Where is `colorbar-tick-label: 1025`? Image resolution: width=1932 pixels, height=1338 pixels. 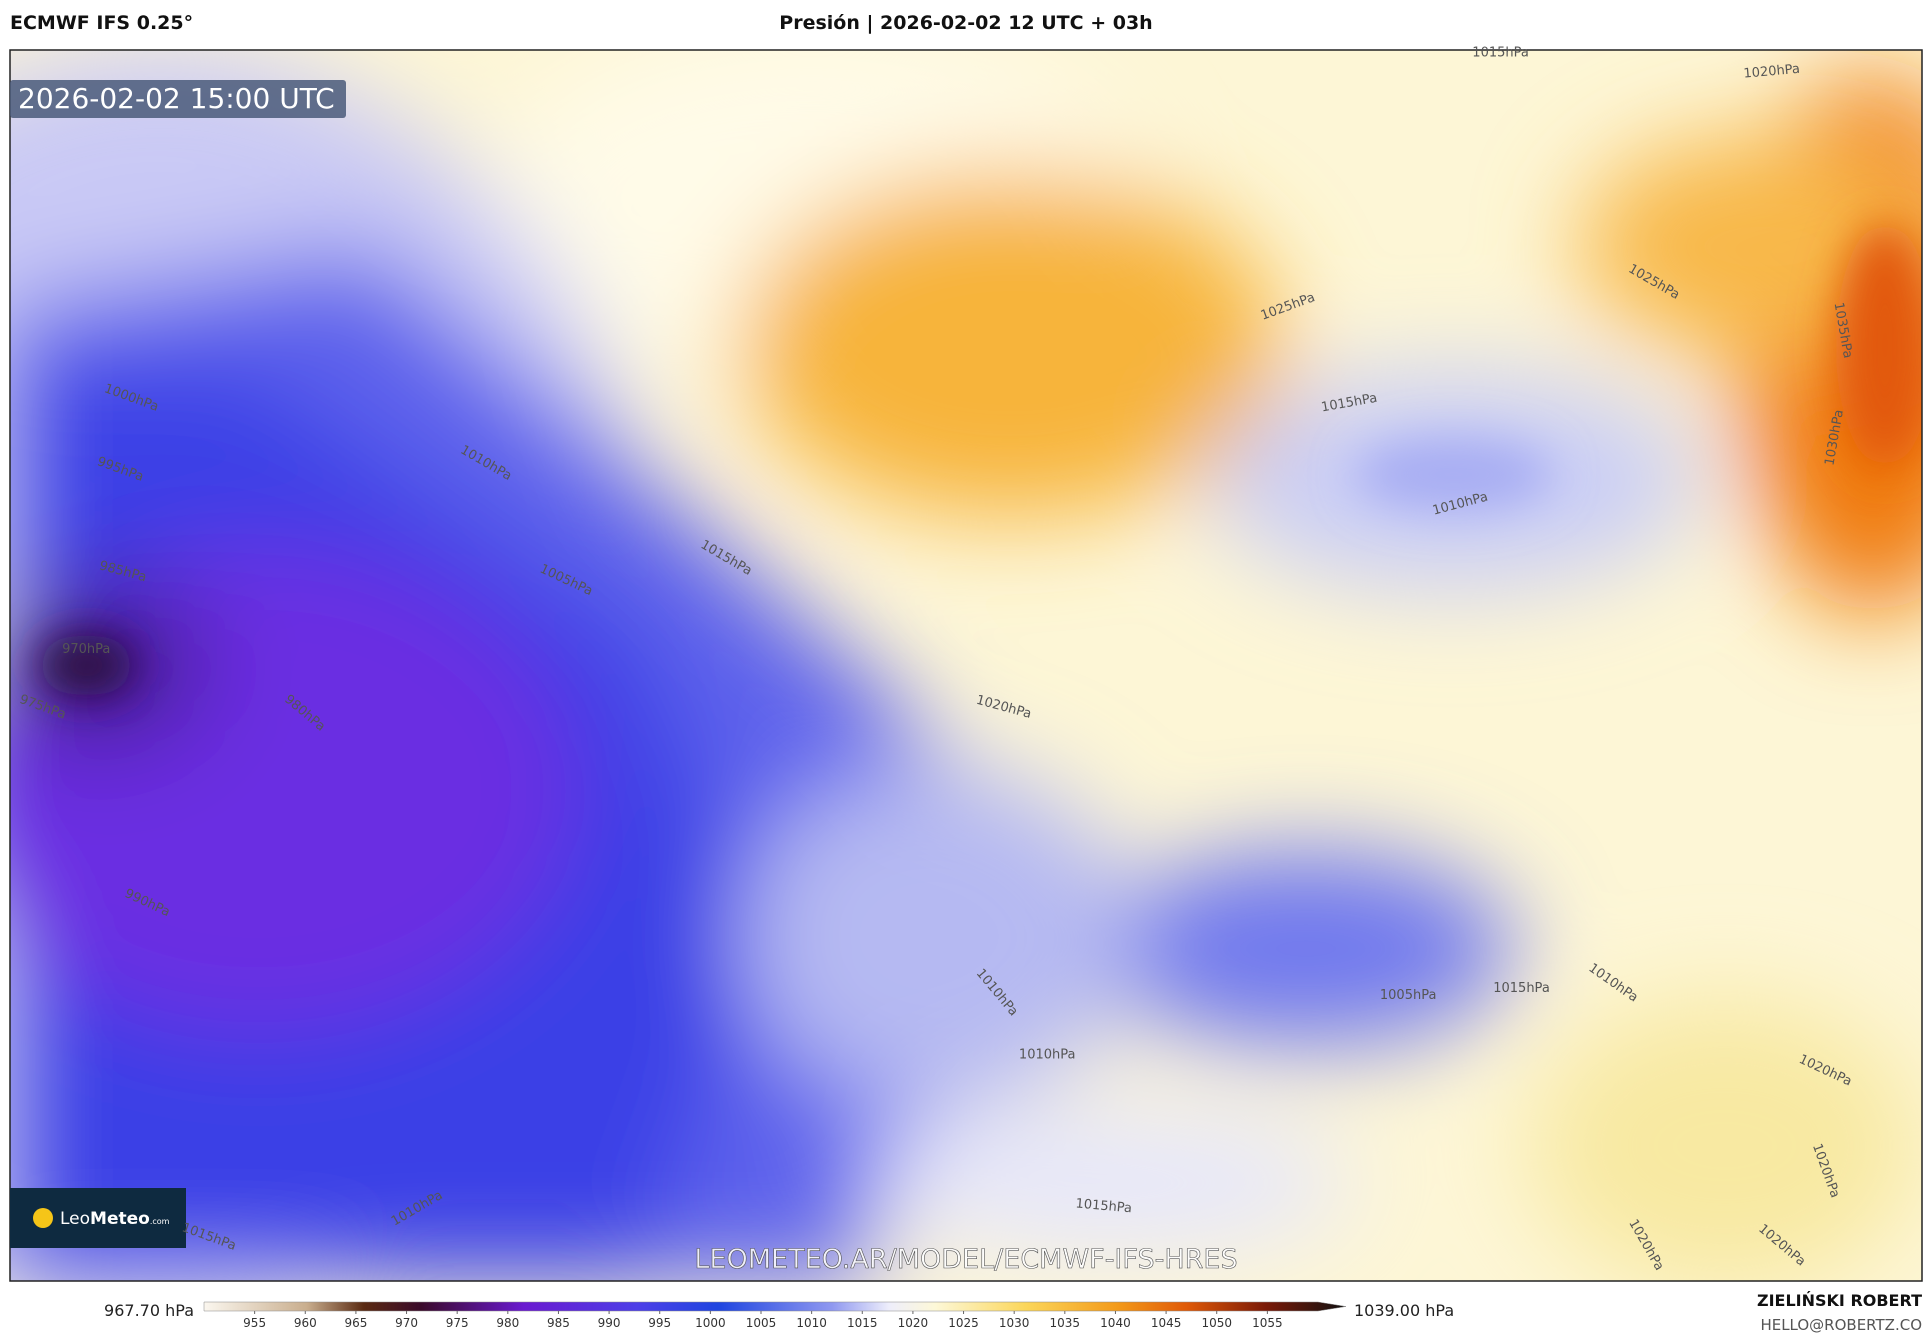
colorbar-tick-label: 1025 is located at coordinates (963, 1323).